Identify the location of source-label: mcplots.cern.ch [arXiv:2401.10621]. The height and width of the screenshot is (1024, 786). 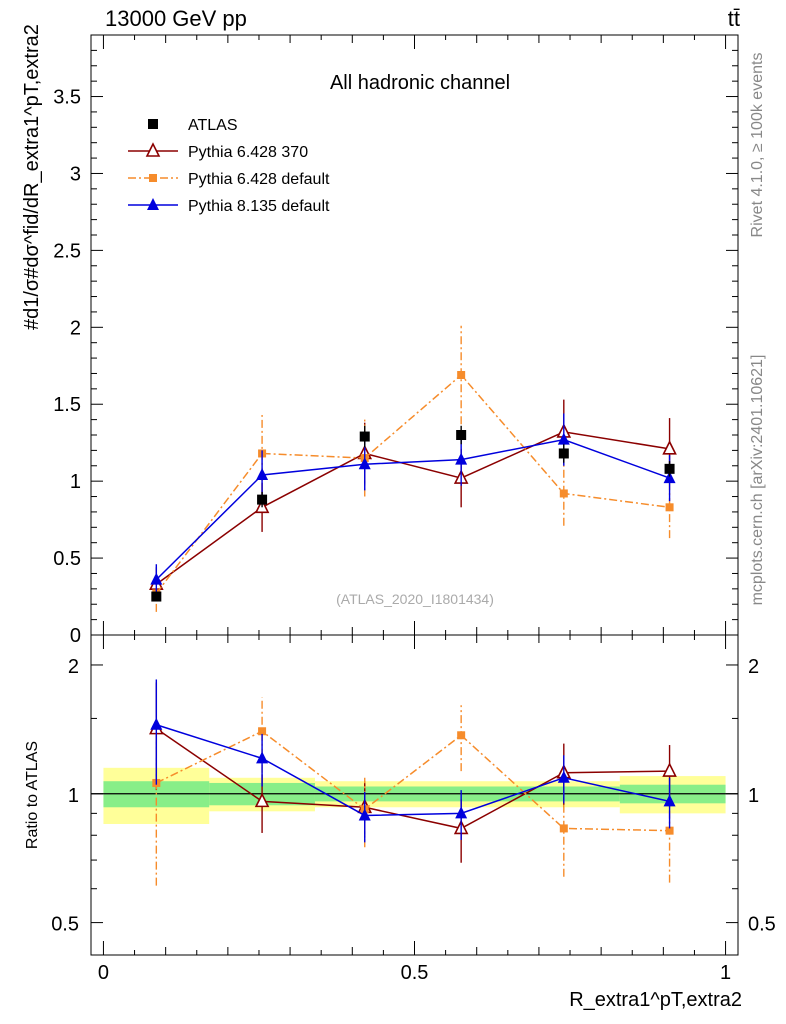
(757, 480).